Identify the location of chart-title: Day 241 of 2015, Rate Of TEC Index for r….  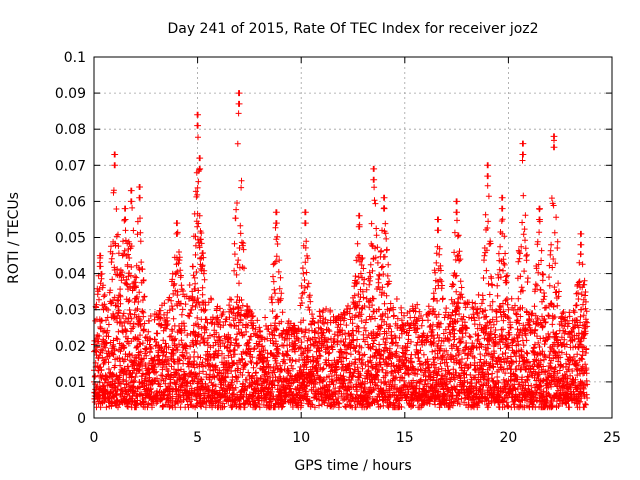
(352, 29).